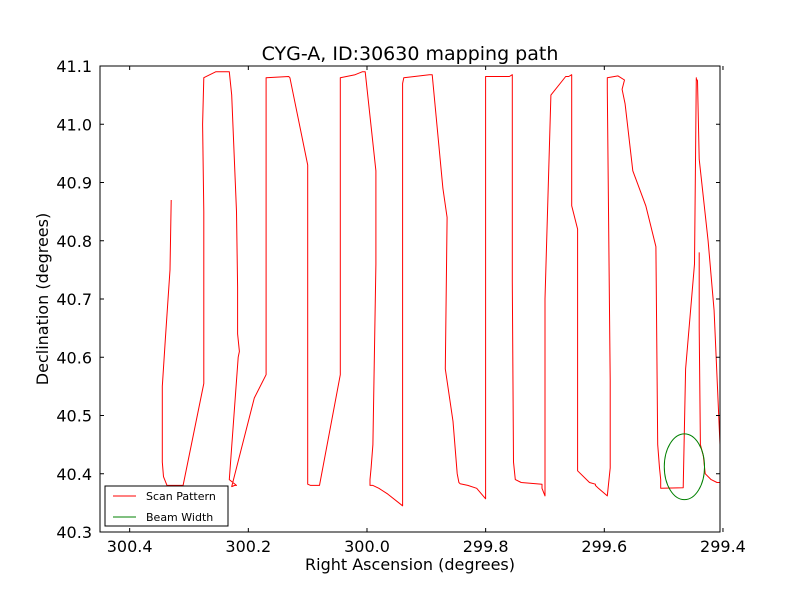 The height and width of the screenshot is (600, 800). Describe the element at coordinates (74, 416) in the screenshot. I see `y-tick-label: 40.5` at that location.